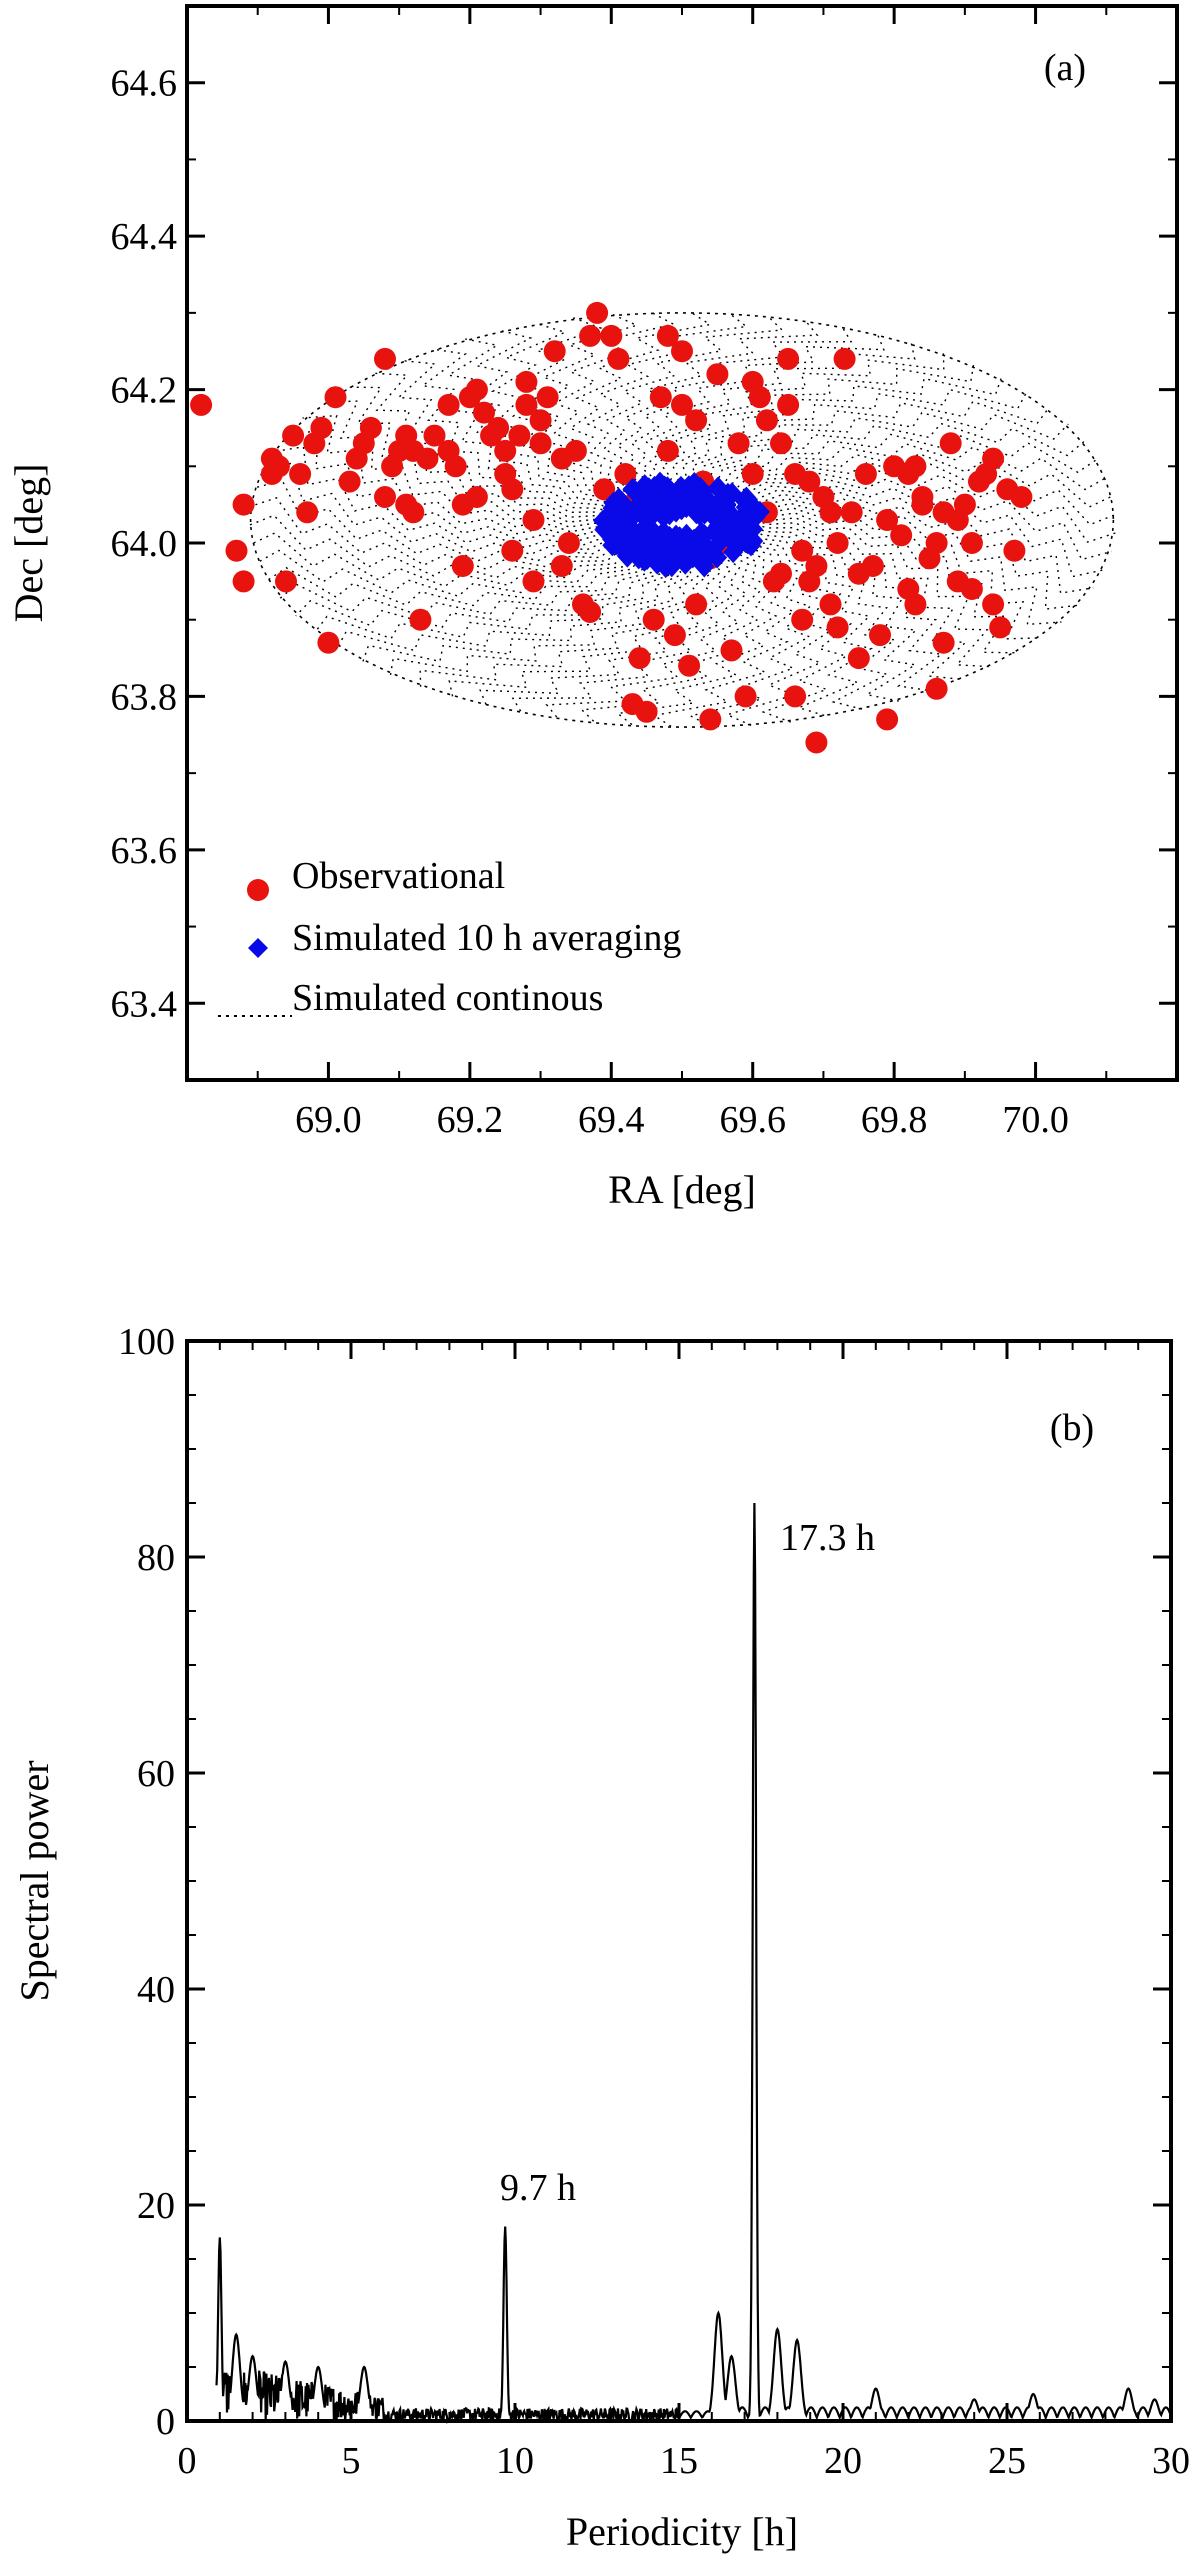 This screenshot has height=2560, width=1200. Describe the element at coordinates (843, 2461) in the screenshot. I see `x-tick-label: 20` at that location.